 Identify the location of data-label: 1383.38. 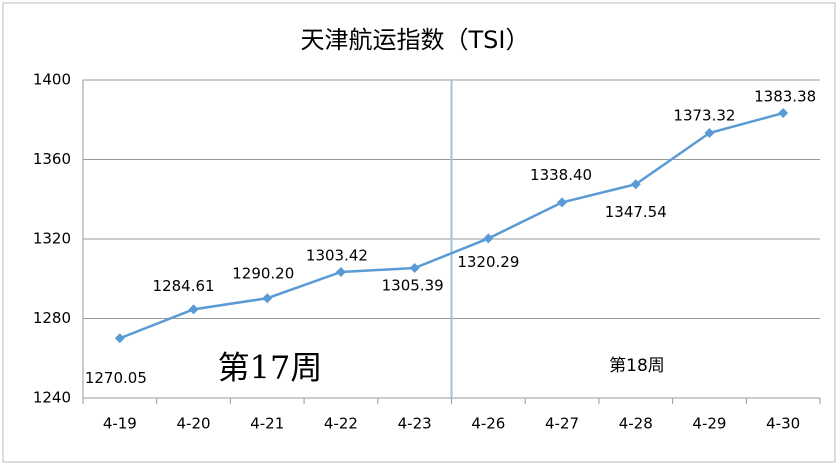
(785, 97).